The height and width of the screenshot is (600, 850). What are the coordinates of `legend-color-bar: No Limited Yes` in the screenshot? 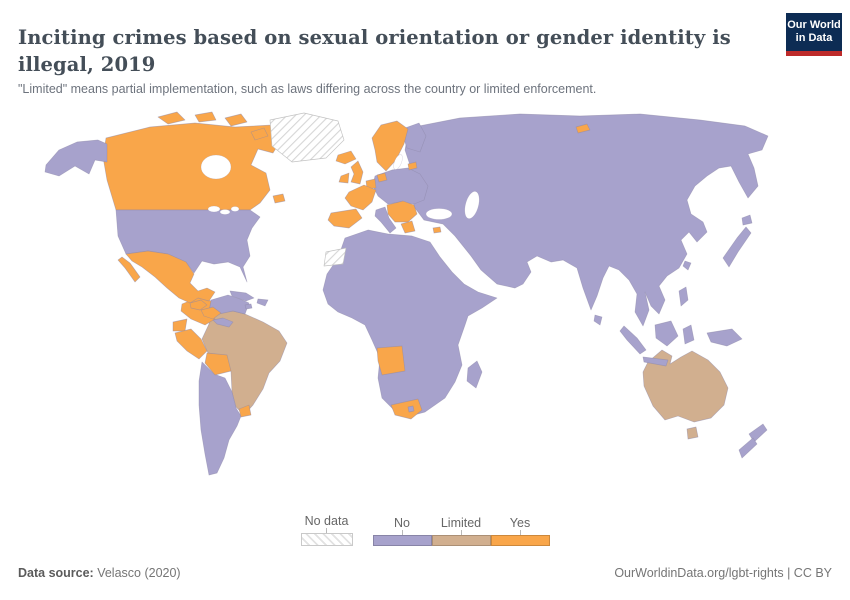 It's located at (461, 531).